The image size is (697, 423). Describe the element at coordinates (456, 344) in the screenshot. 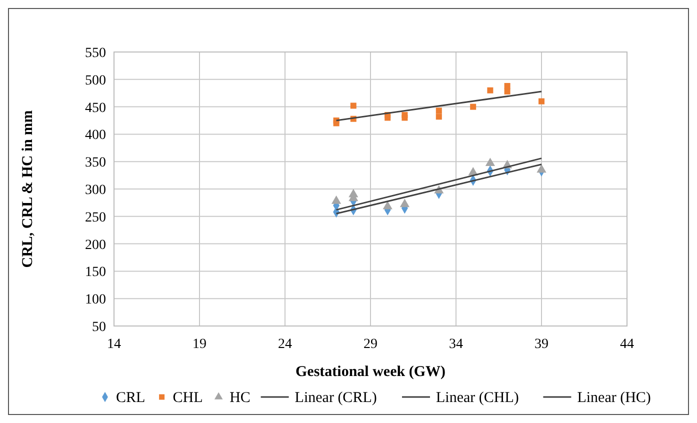

I see `x-tick-label: 34` at that location.